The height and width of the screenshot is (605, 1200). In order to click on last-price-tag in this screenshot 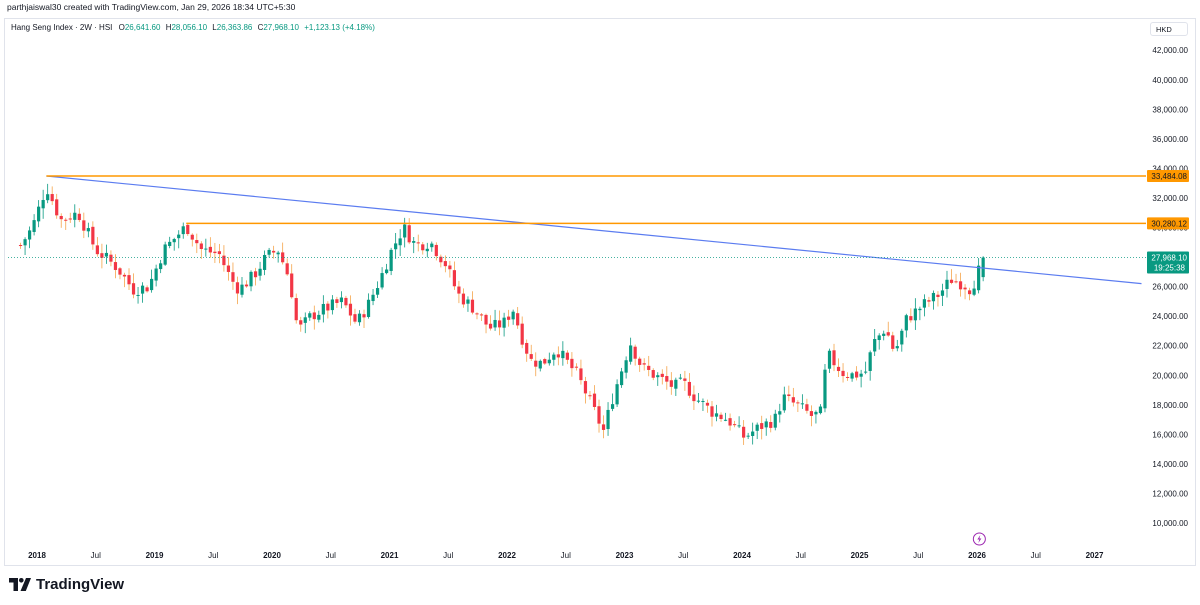, I will do `click(1168, 262)`.